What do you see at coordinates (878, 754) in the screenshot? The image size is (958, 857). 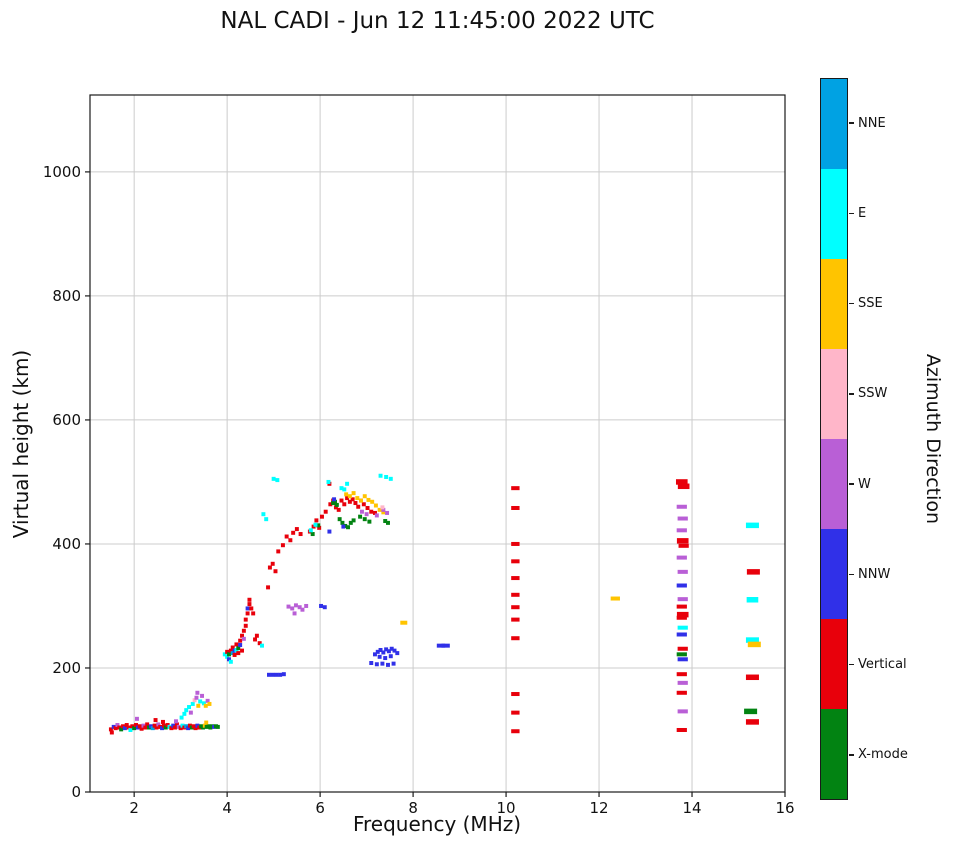 I see `colorbar-label-X-mode: X-mode` at bounding box center [878, 754].